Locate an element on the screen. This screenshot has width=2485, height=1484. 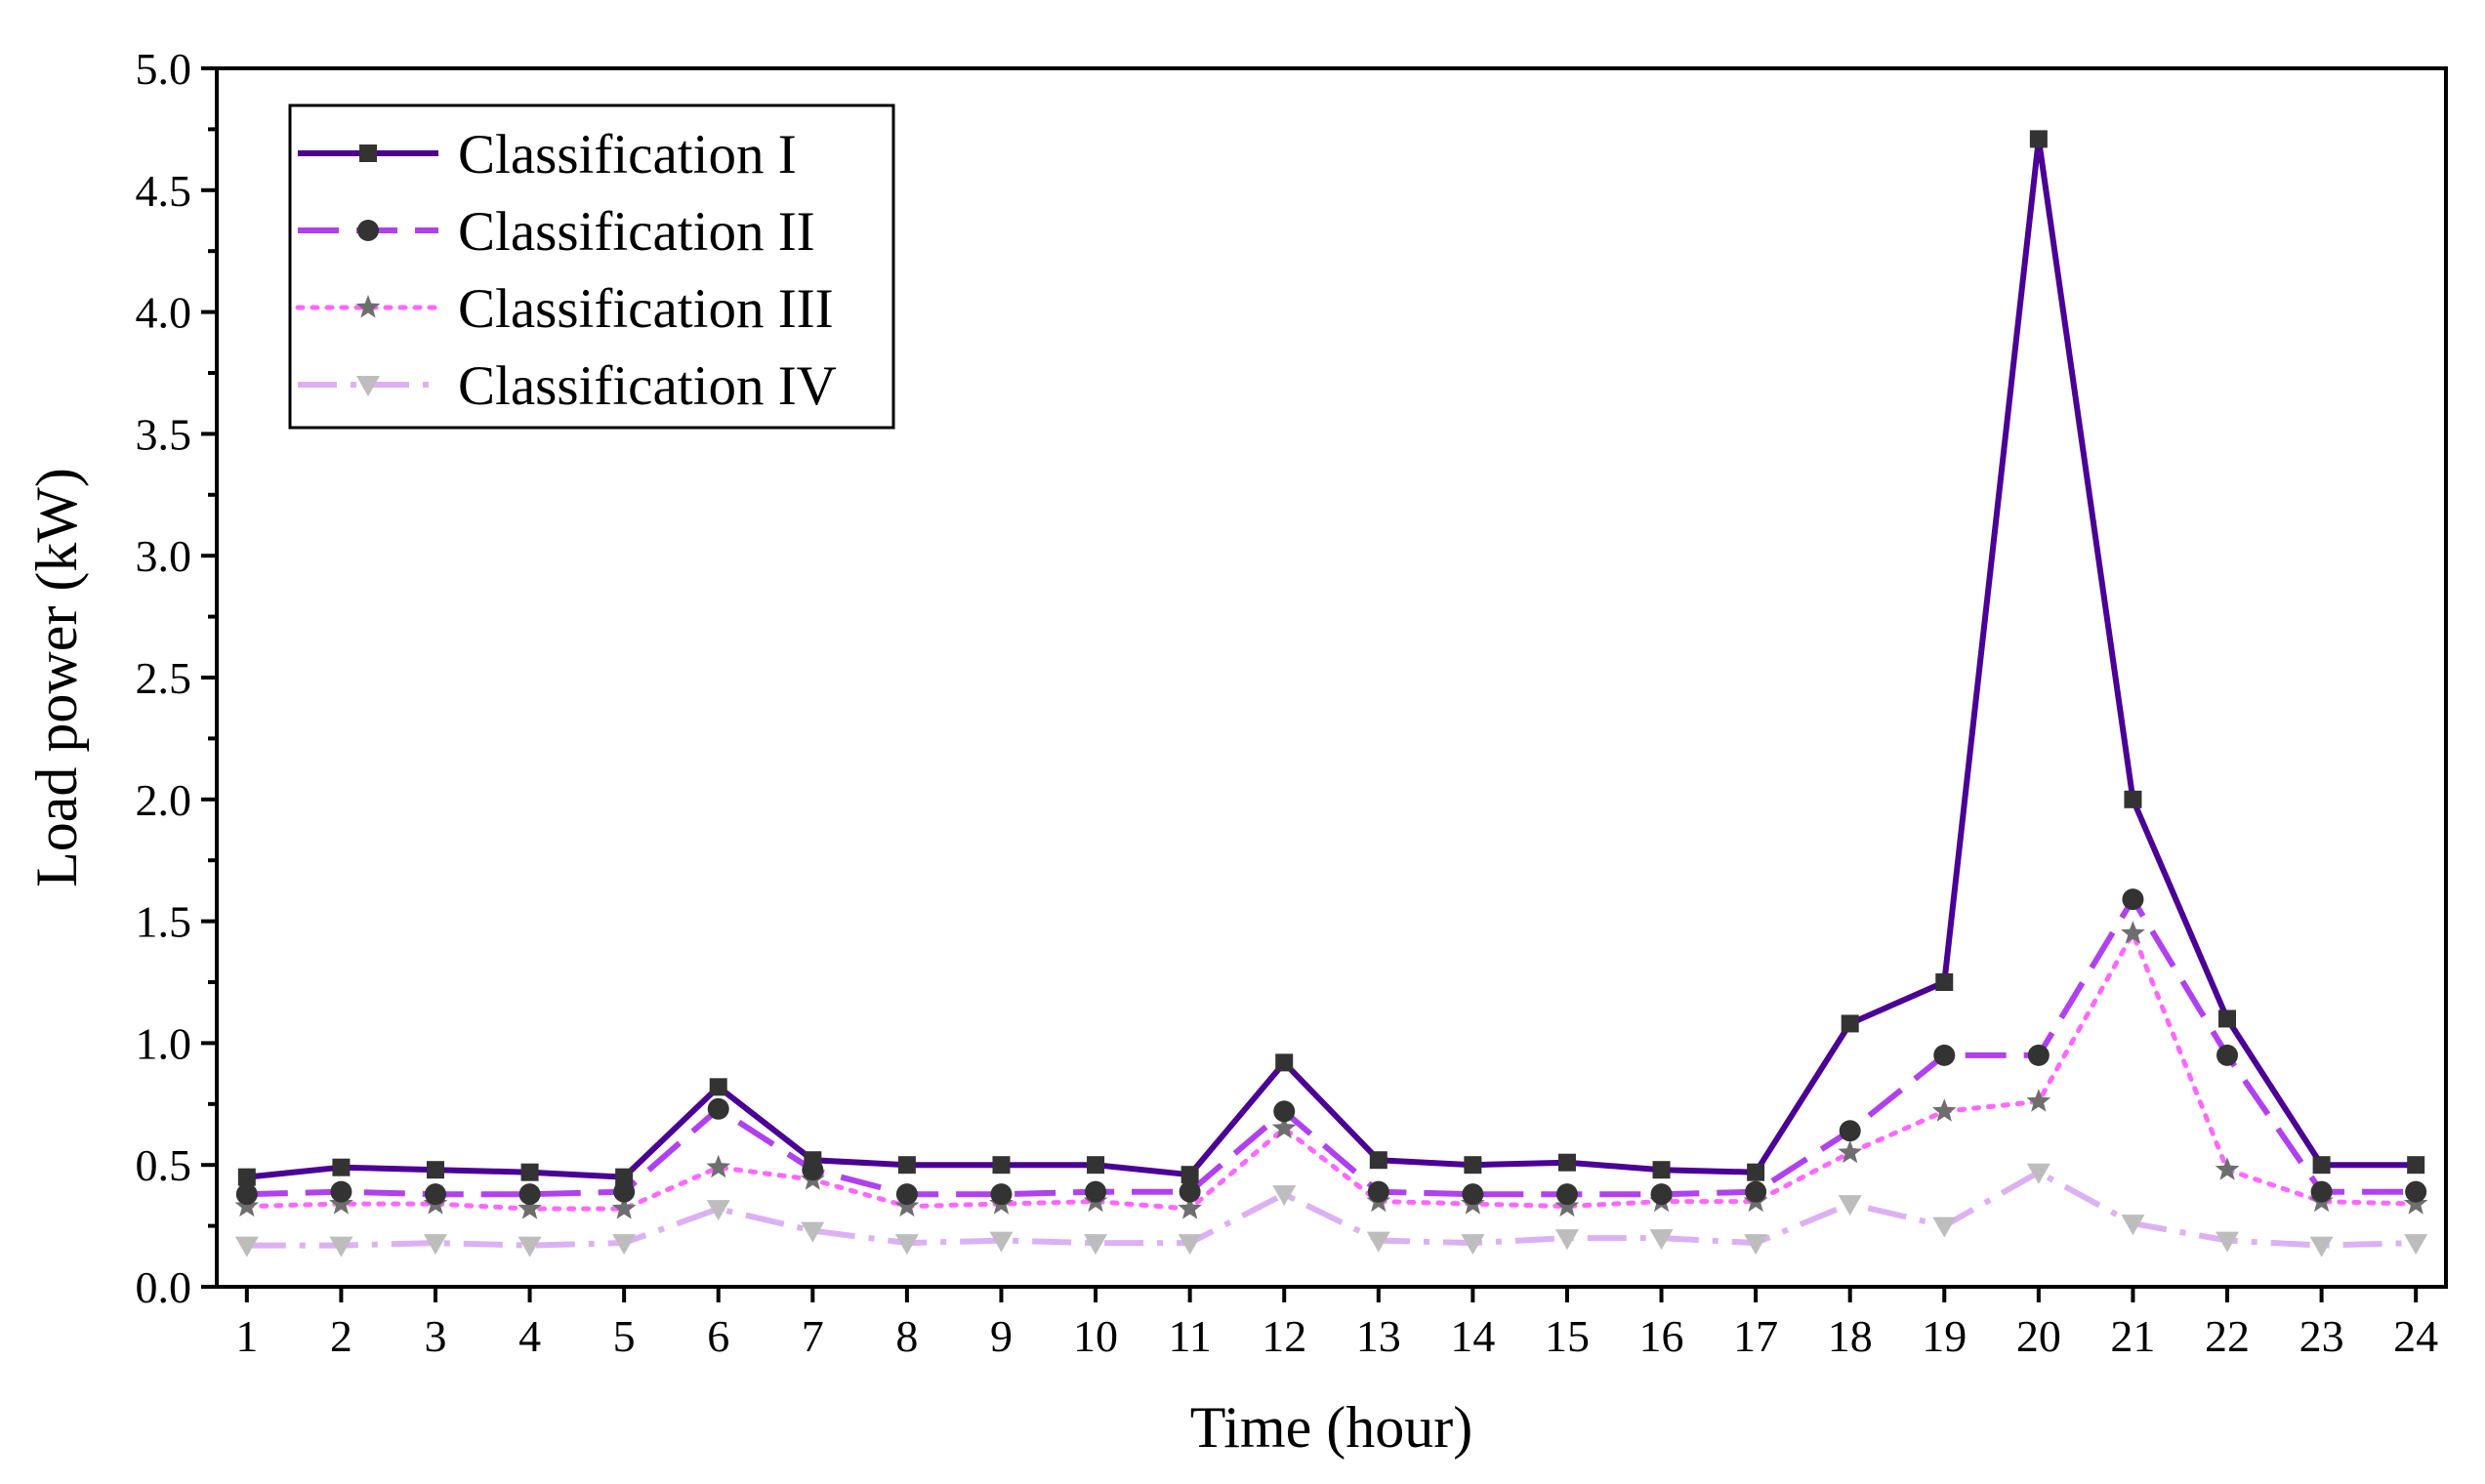
x-tick-label: 15 is located at coordinates (1567, 1336).